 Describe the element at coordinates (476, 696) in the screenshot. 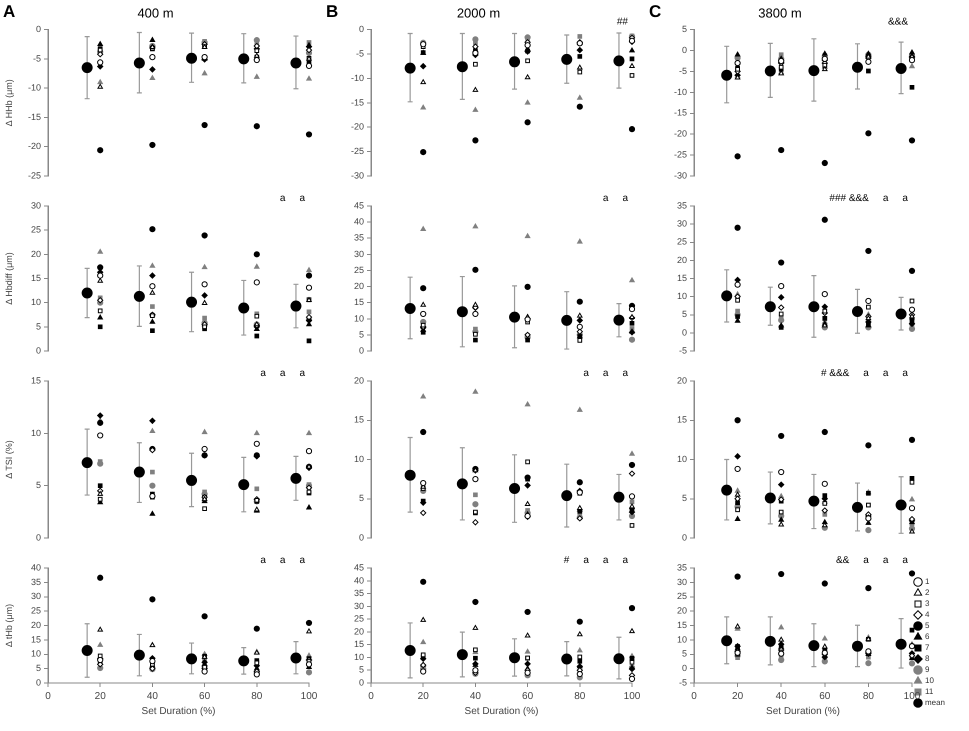

I see `x-tick-label: 40` at that location.